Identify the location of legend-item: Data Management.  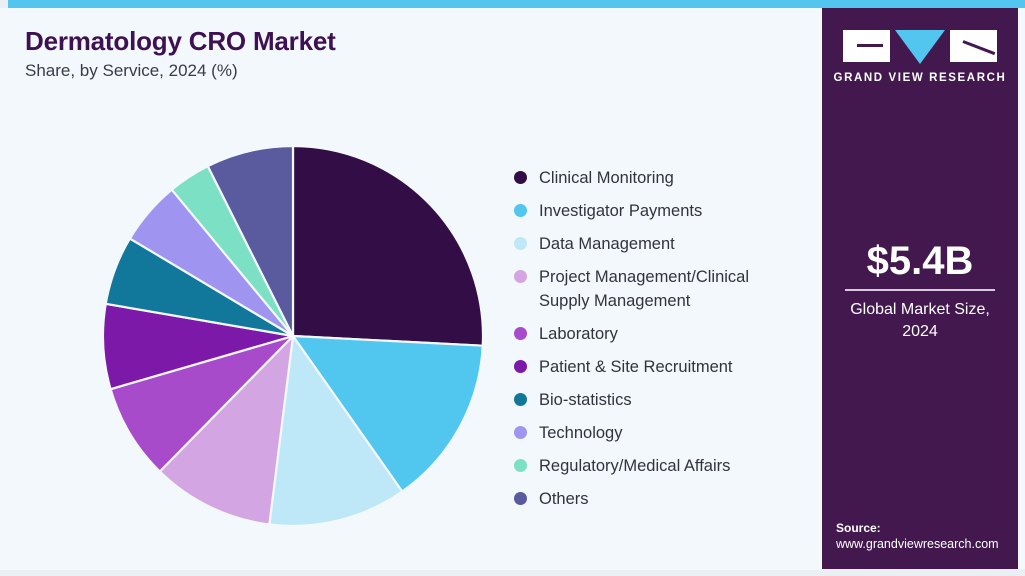
(664, 244).